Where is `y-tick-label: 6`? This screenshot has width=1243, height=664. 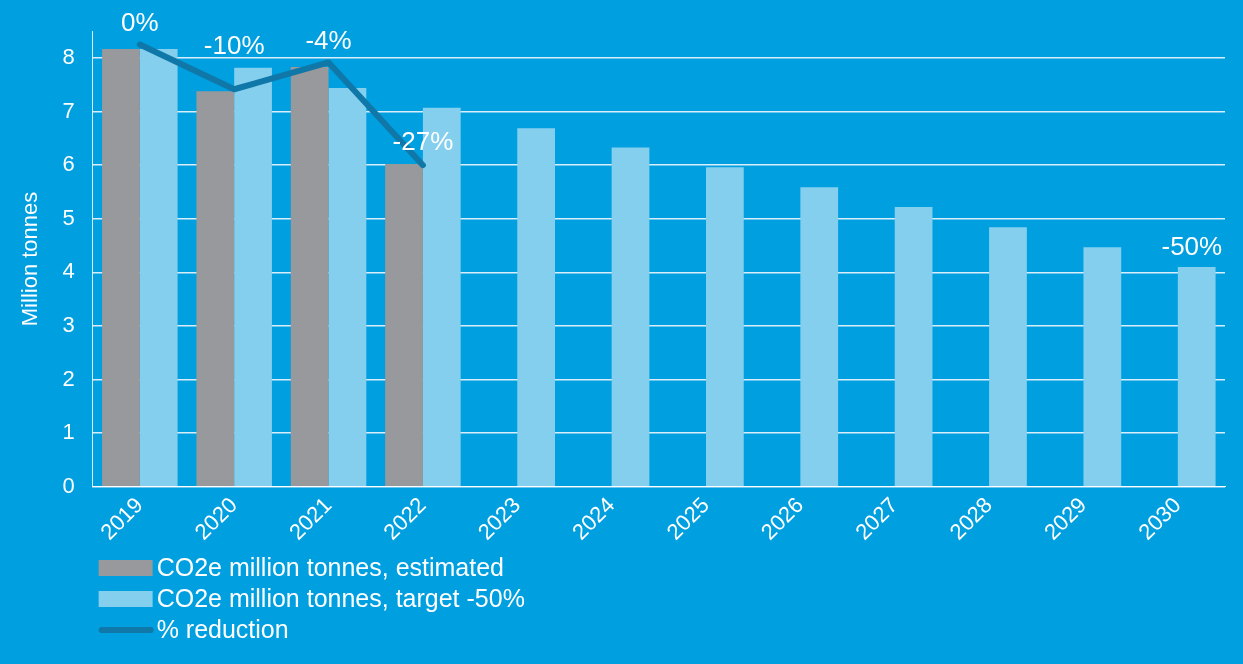 y-tick-label: 6 is located at coordinates (68, 164).